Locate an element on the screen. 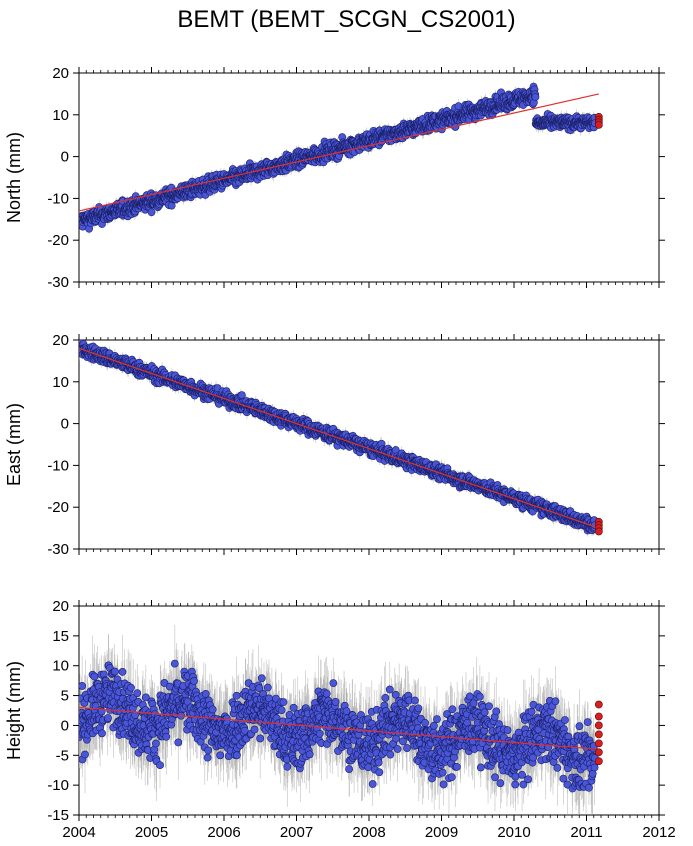 The image size is (693, 846). north-y-tick-label: -10 is located at coordinates (58, 198).